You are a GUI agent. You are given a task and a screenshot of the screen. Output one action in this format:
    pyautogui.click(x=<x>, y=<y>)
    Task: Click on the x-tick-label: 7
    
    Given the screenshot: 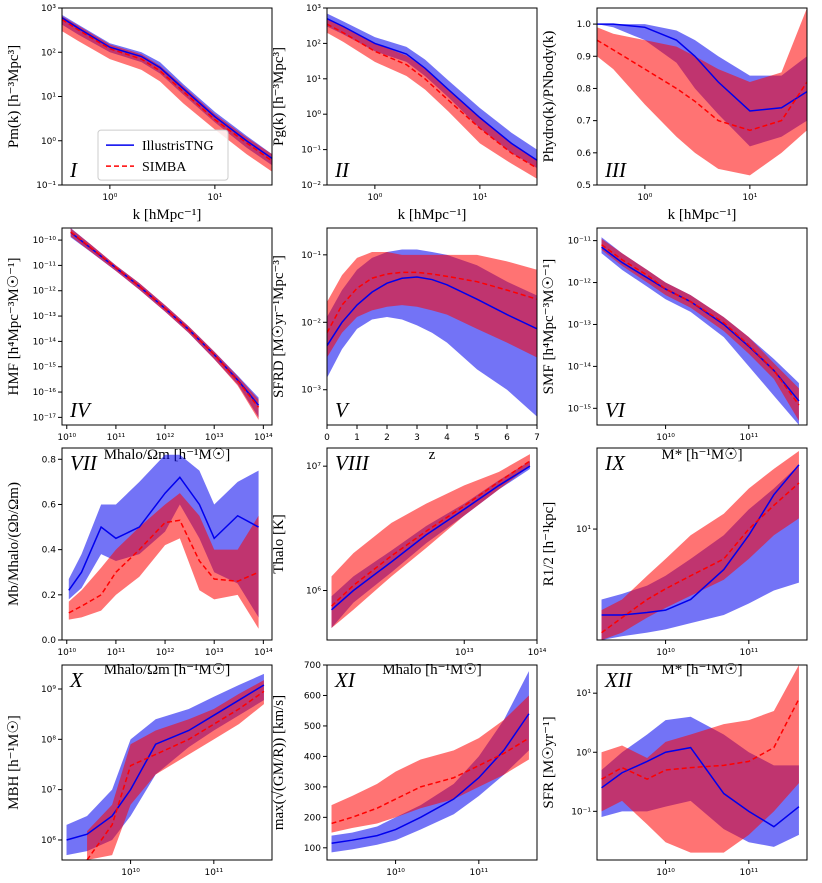 What is the action you would take?
    pyautogui.click(x=537, y=438)
    